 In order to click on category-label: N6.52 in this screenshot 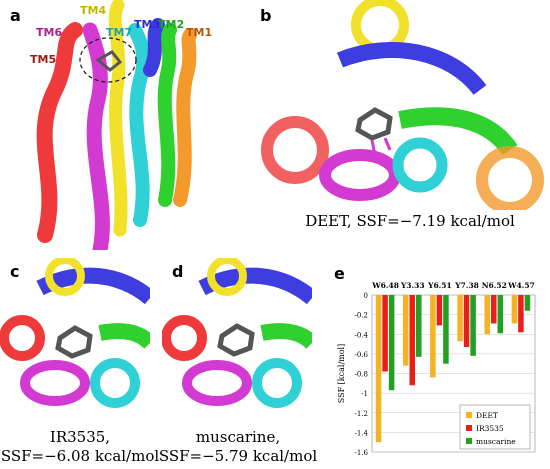, I will do `click(494, 285)`.